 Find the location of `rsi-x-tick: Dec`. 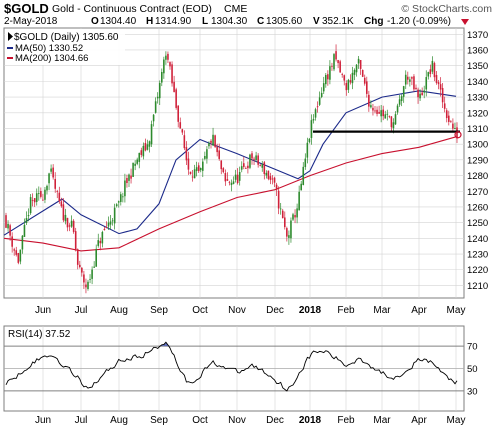

rsi-x-tick: Dec is located at coordinates (275, 420).